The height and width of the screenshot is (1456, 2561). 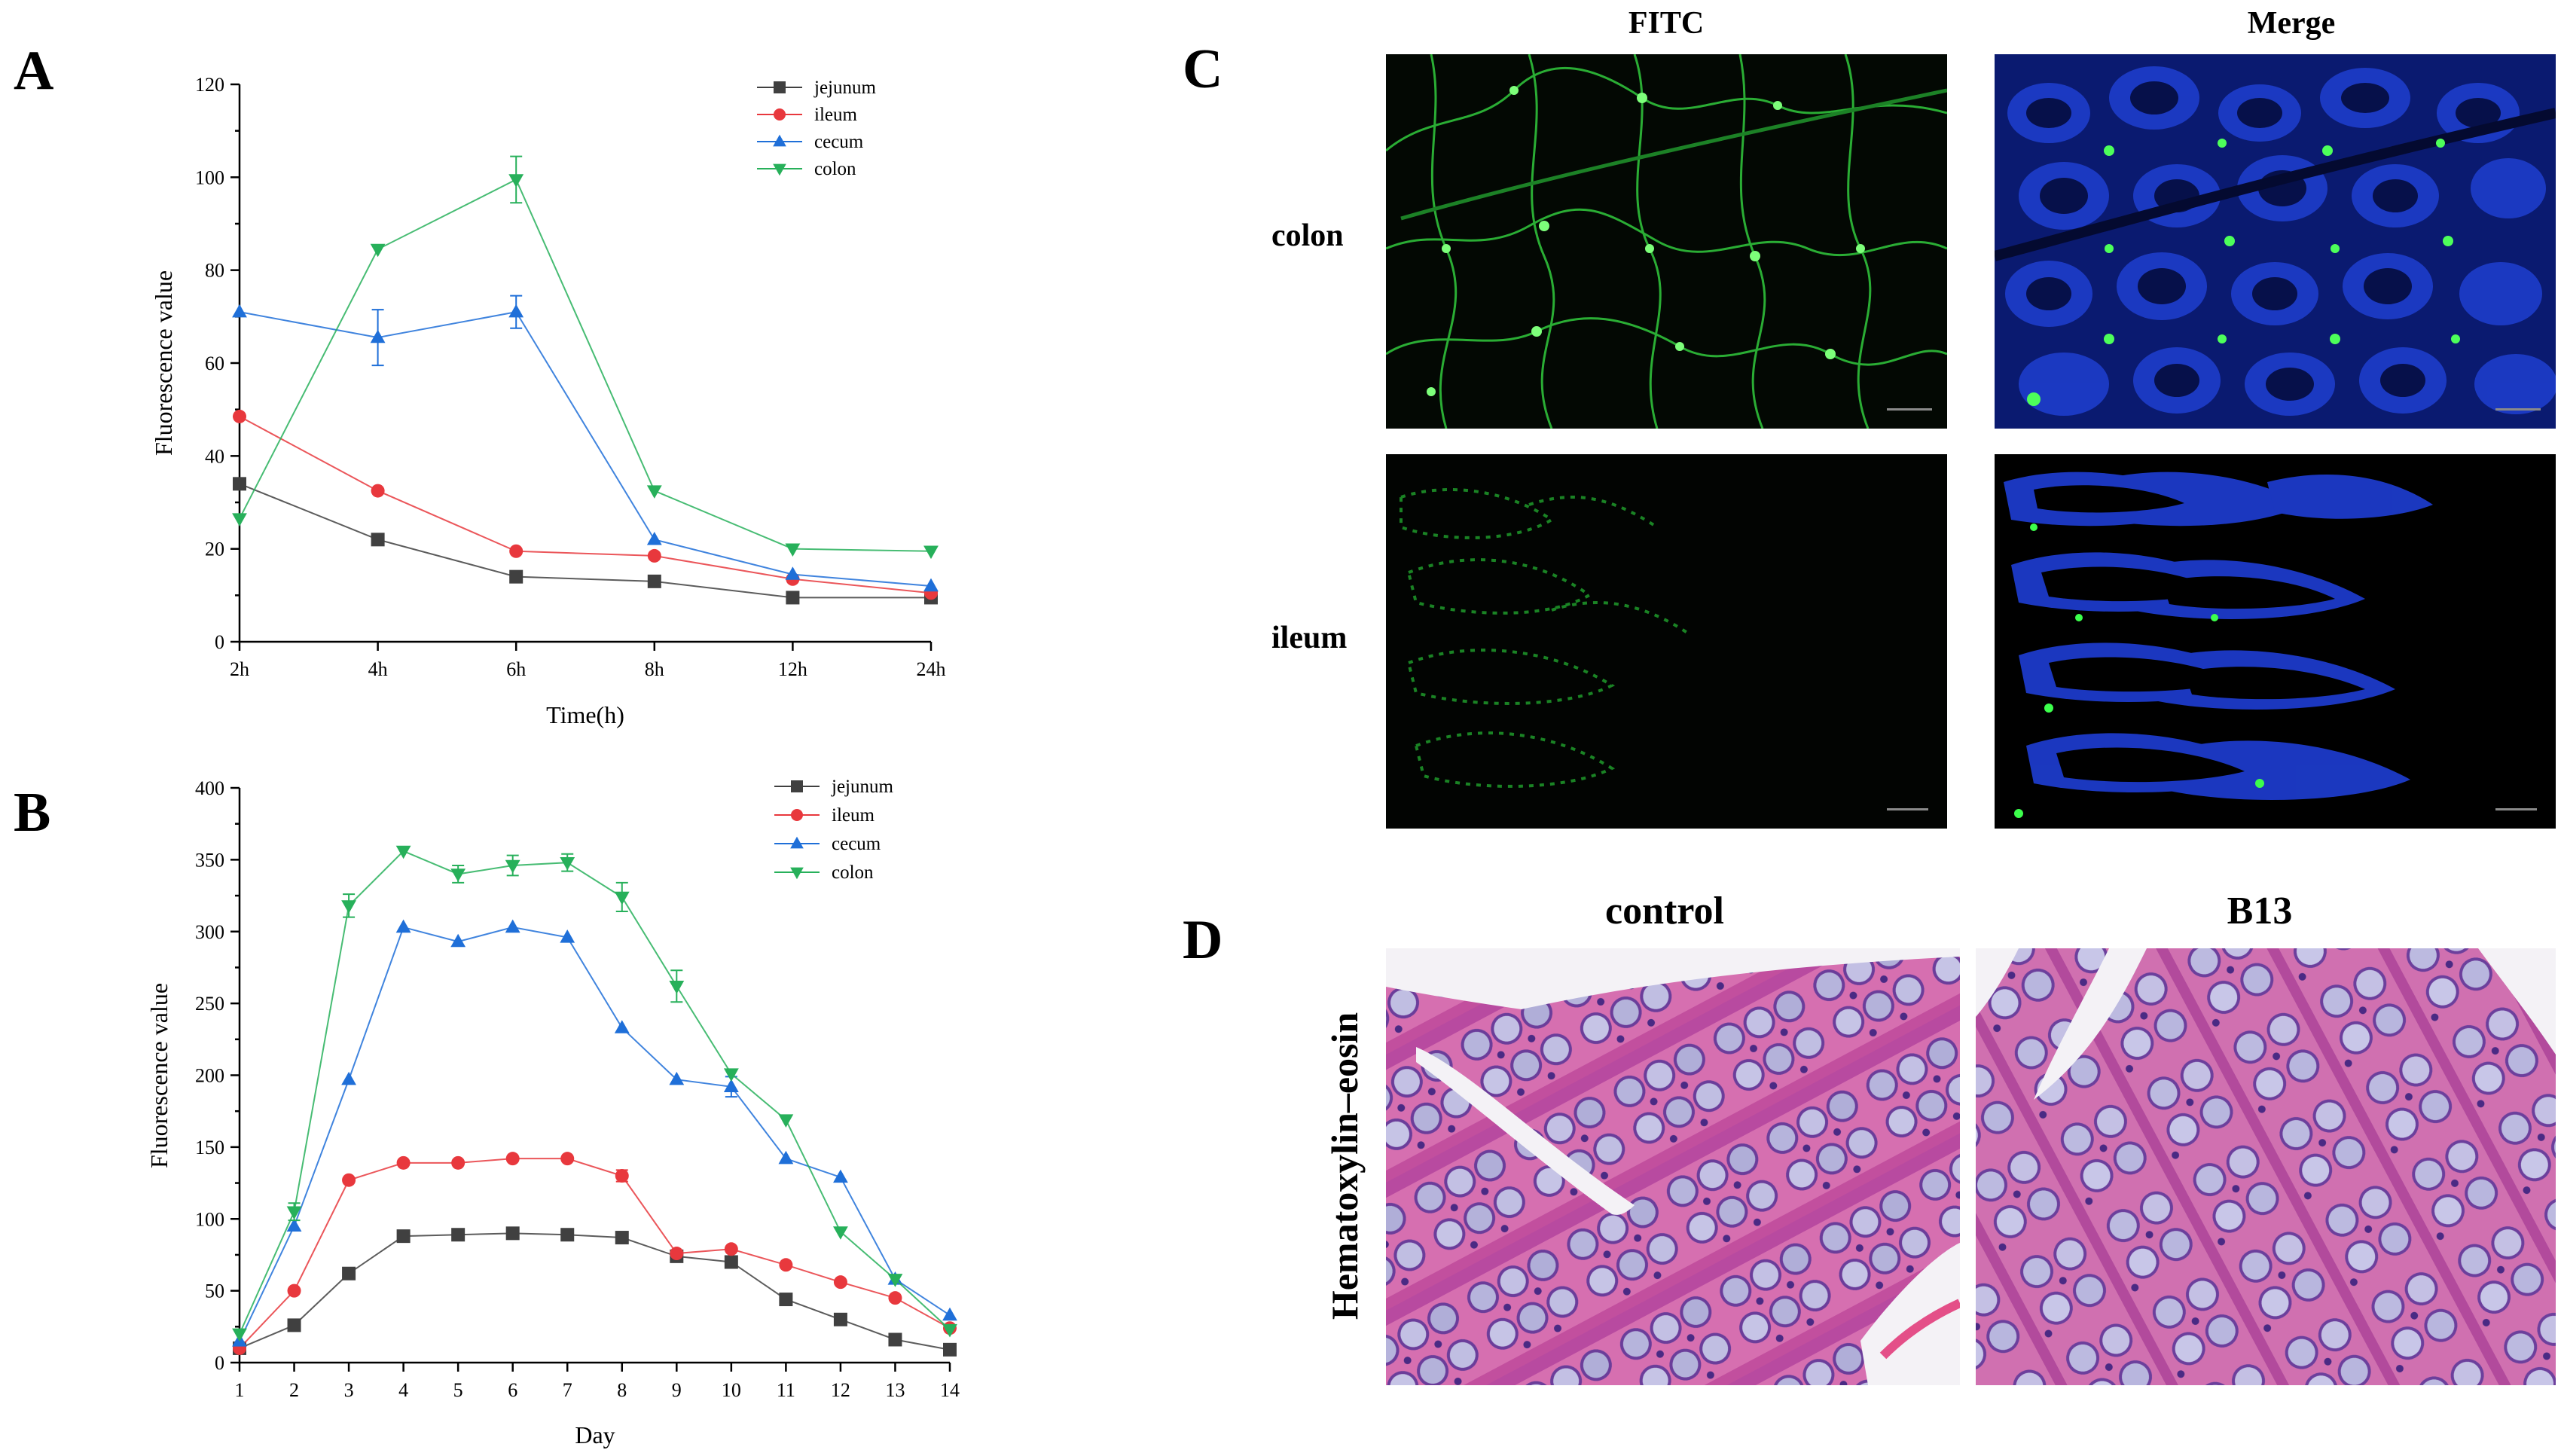 What do you see at coordinates (1308, 235) in the screenshot?
I see `panel-c-row-colon: colon` at bounding box center [1308, 235].